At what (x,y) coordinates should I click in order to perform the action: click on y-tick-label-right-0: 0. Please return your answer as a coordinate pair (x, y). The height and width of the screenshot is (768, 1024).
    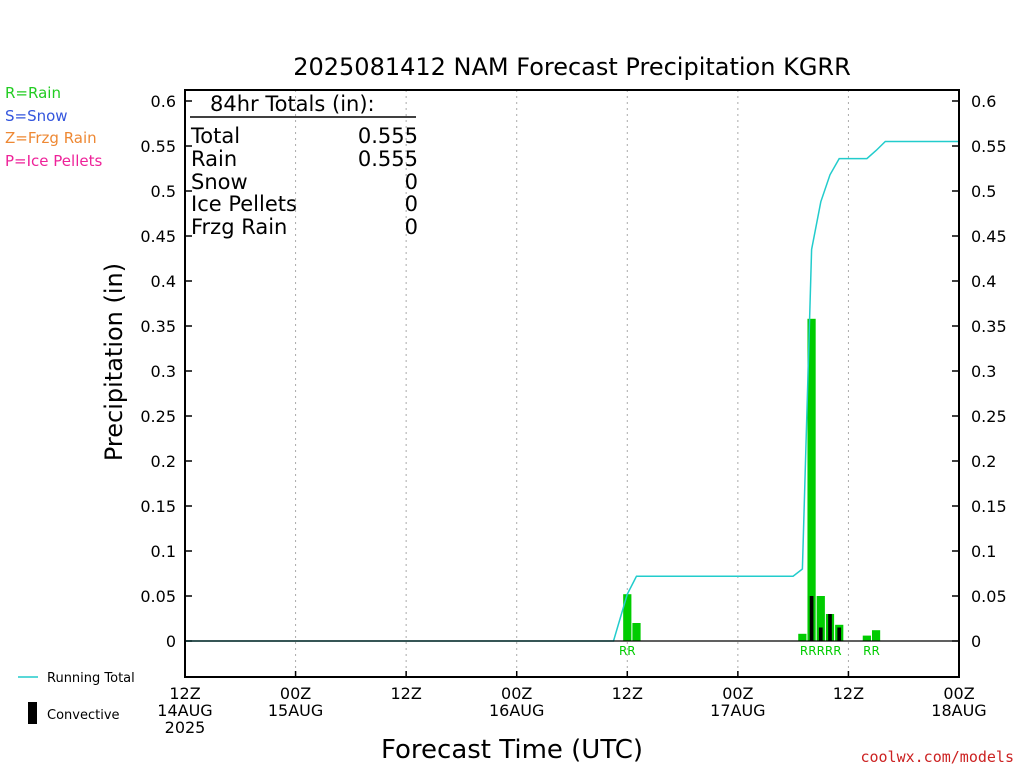
    Looking at the image, I should click on (976, 641).